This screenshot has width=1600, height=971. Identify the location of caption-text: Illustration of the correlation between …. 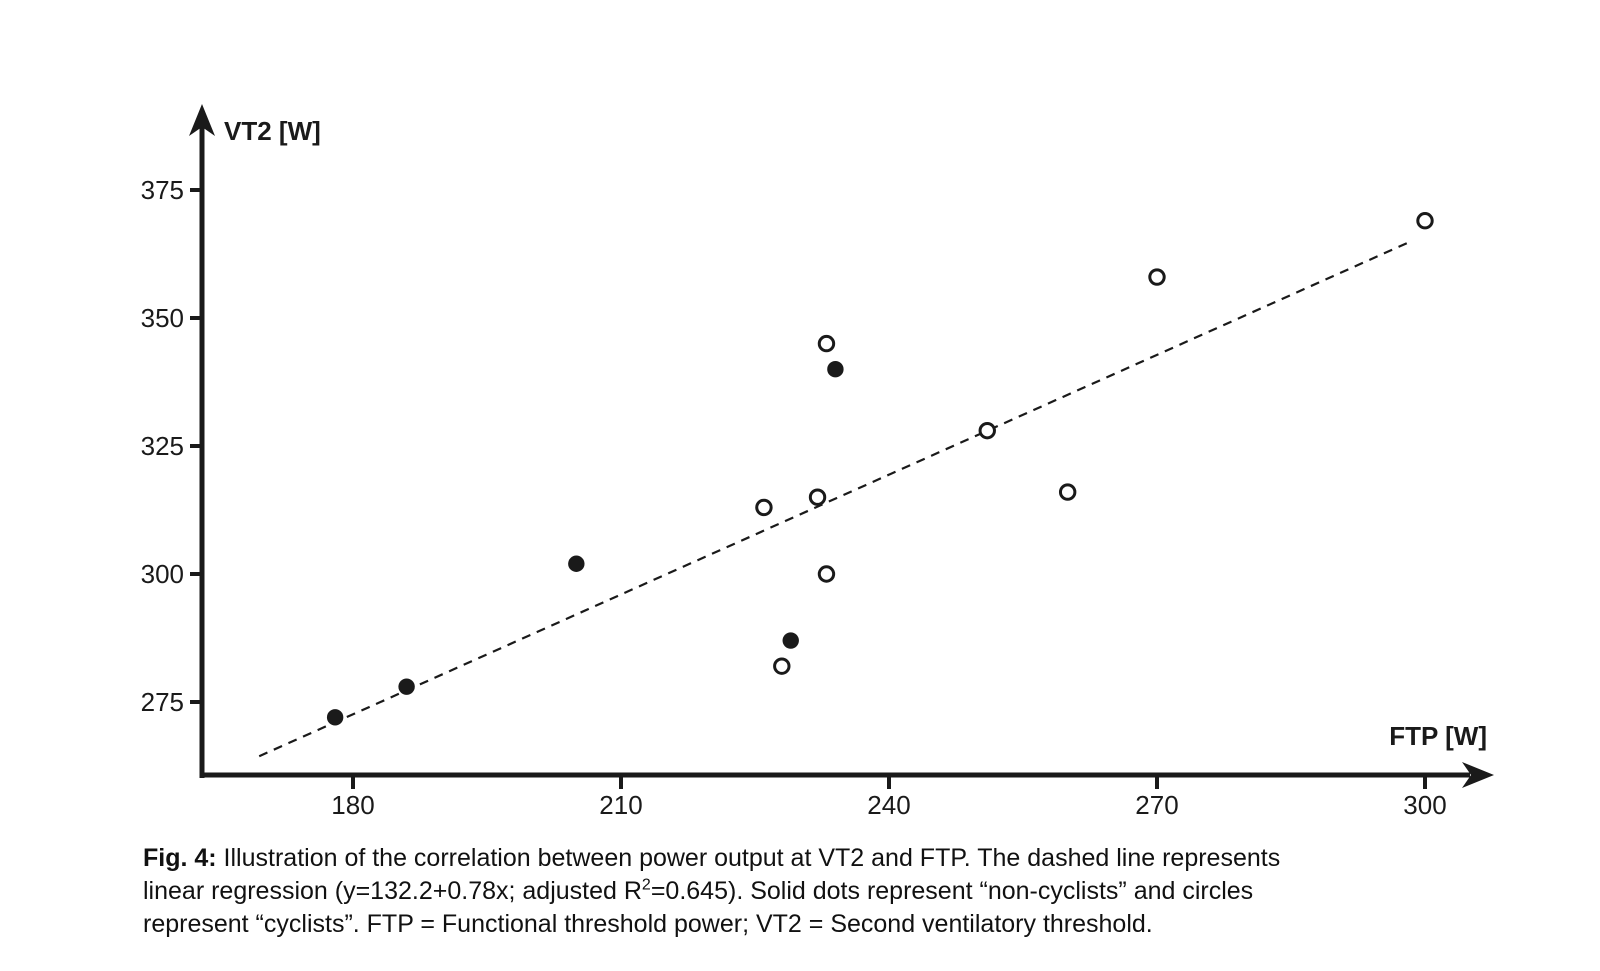
(748, 858).